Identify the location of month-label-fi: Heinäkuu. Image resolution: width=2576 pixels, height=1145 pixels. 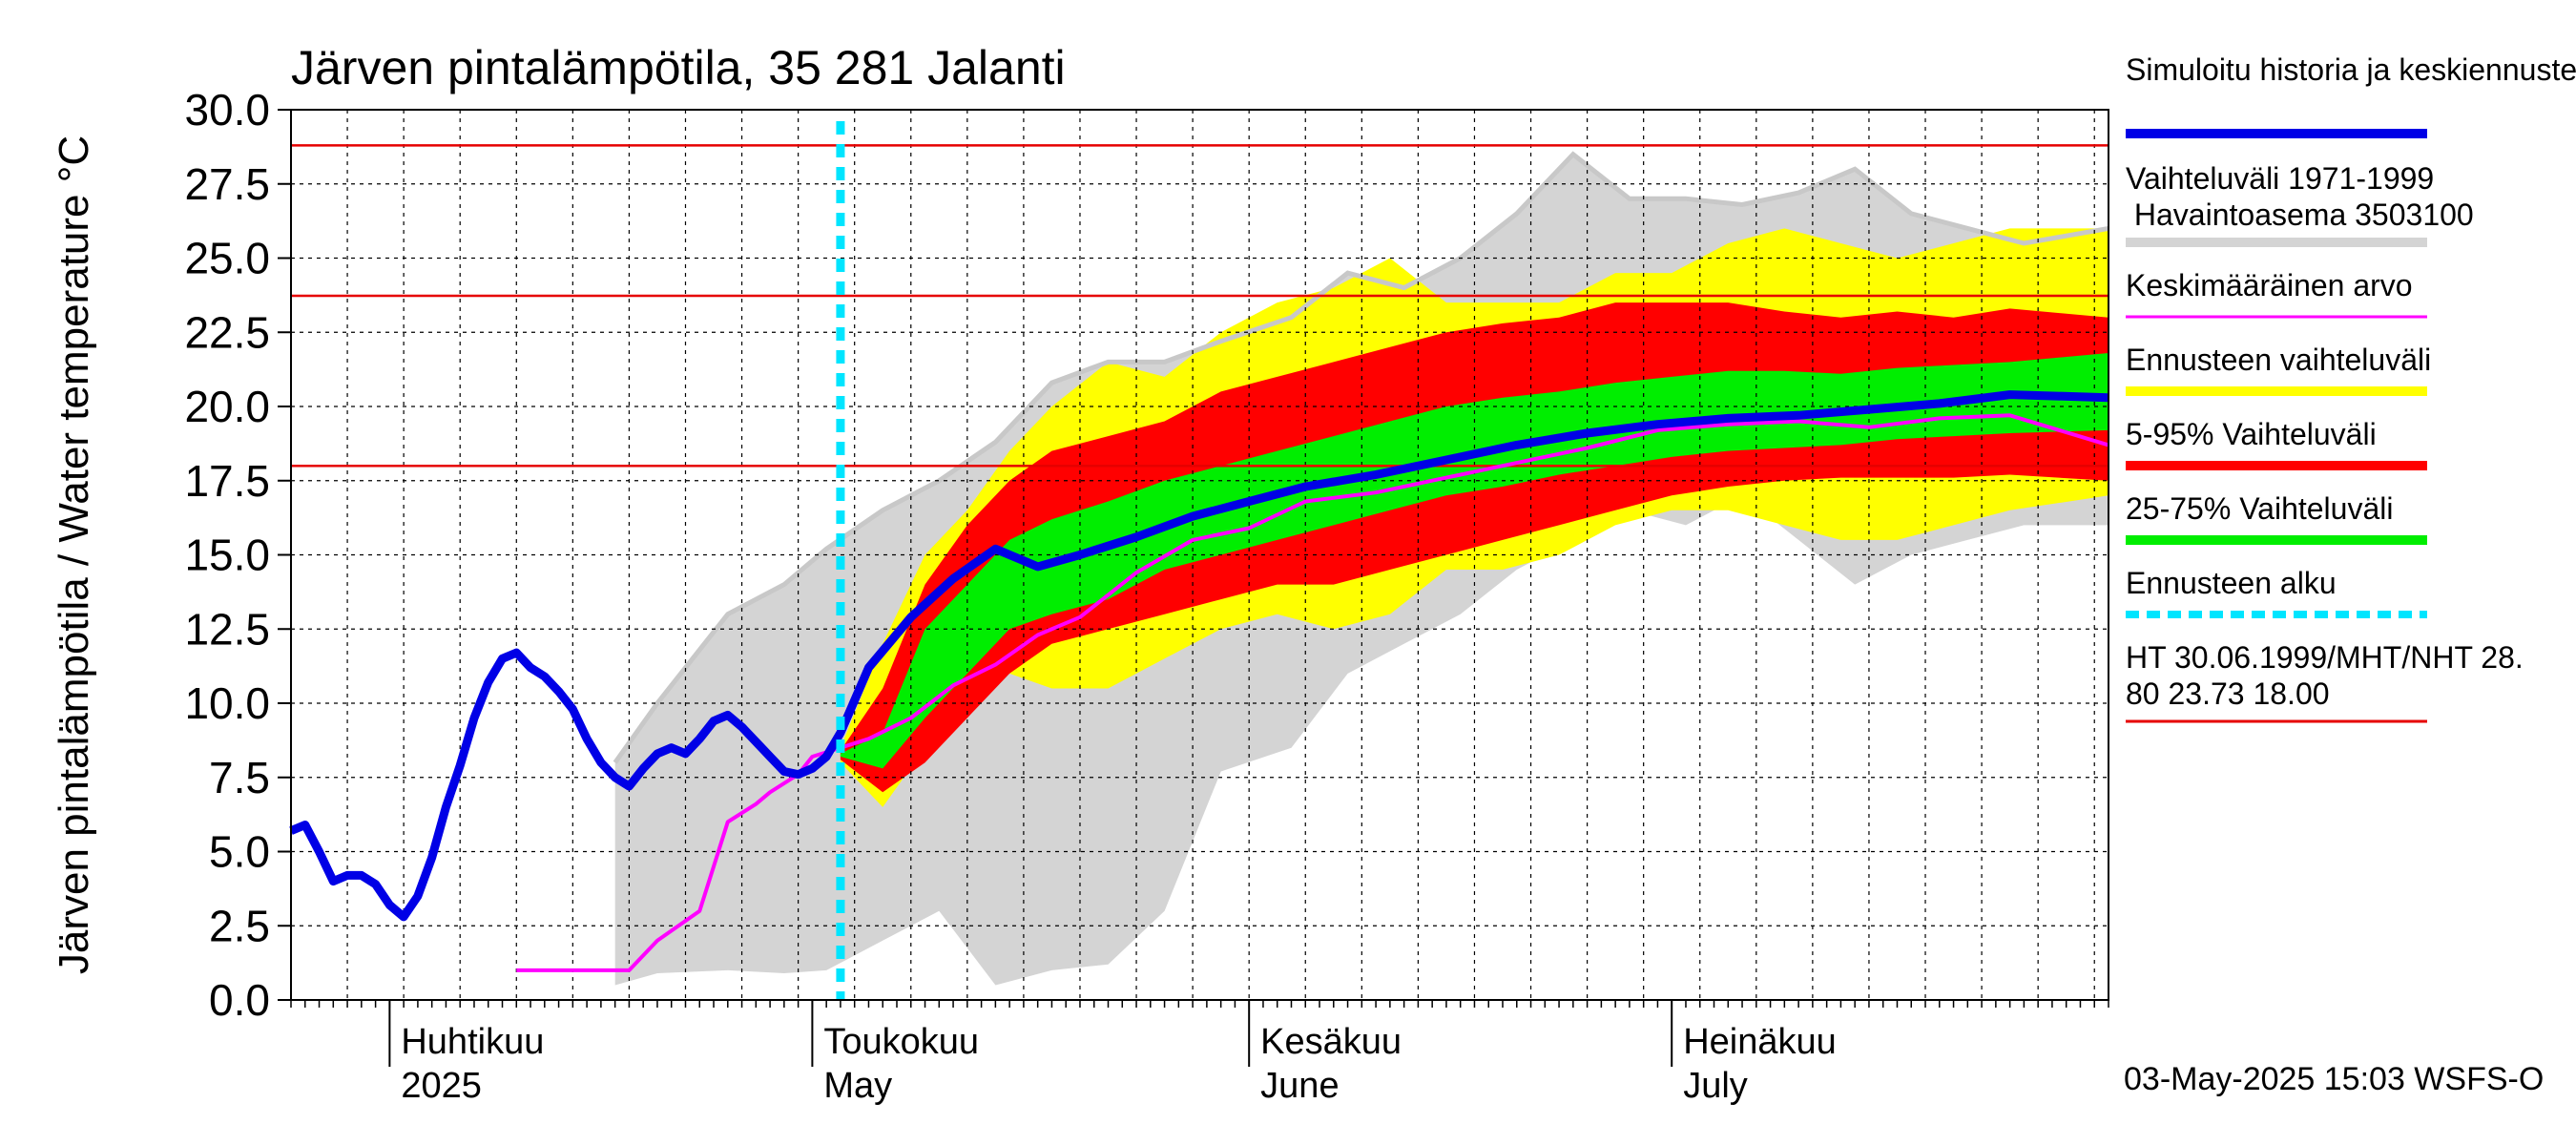
(1760, 1042).